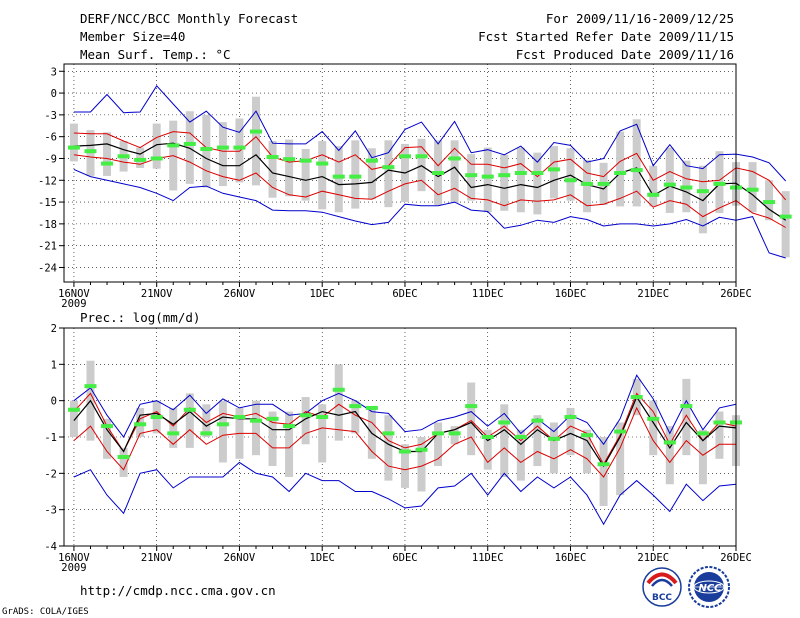 The height and width of the screenshot is (618, 800). I want to click on y-axis: 2 1 0 -1 -2 -3 -4, so click(54, 438).